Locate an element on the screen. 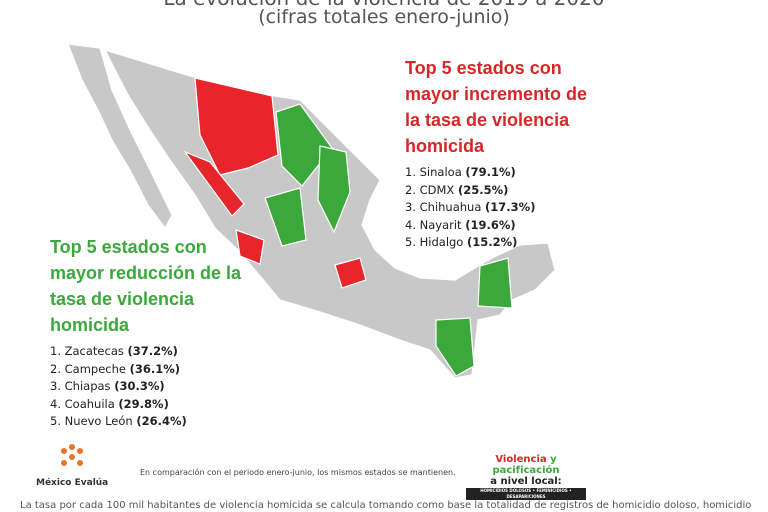 The width and height of the screenshot is (768, 512). state: 2. Campeche is located at coordinates (88, 368).